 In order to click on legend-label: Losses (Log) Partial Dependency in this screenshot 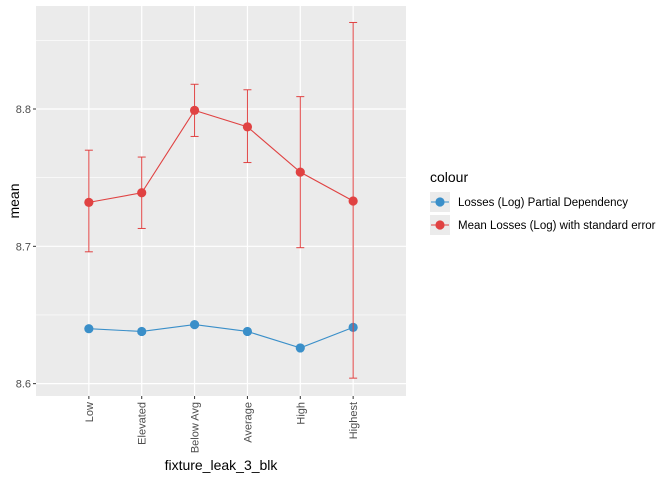, I will do `click(543, 203)`.